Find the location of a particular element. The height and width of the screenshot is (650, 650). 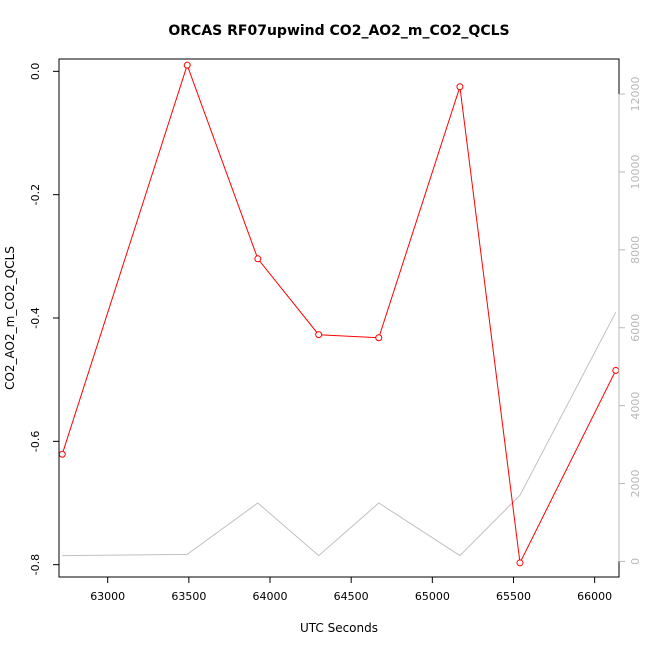

y2-tick-label: 6000 is located at coordinates (635, 328).